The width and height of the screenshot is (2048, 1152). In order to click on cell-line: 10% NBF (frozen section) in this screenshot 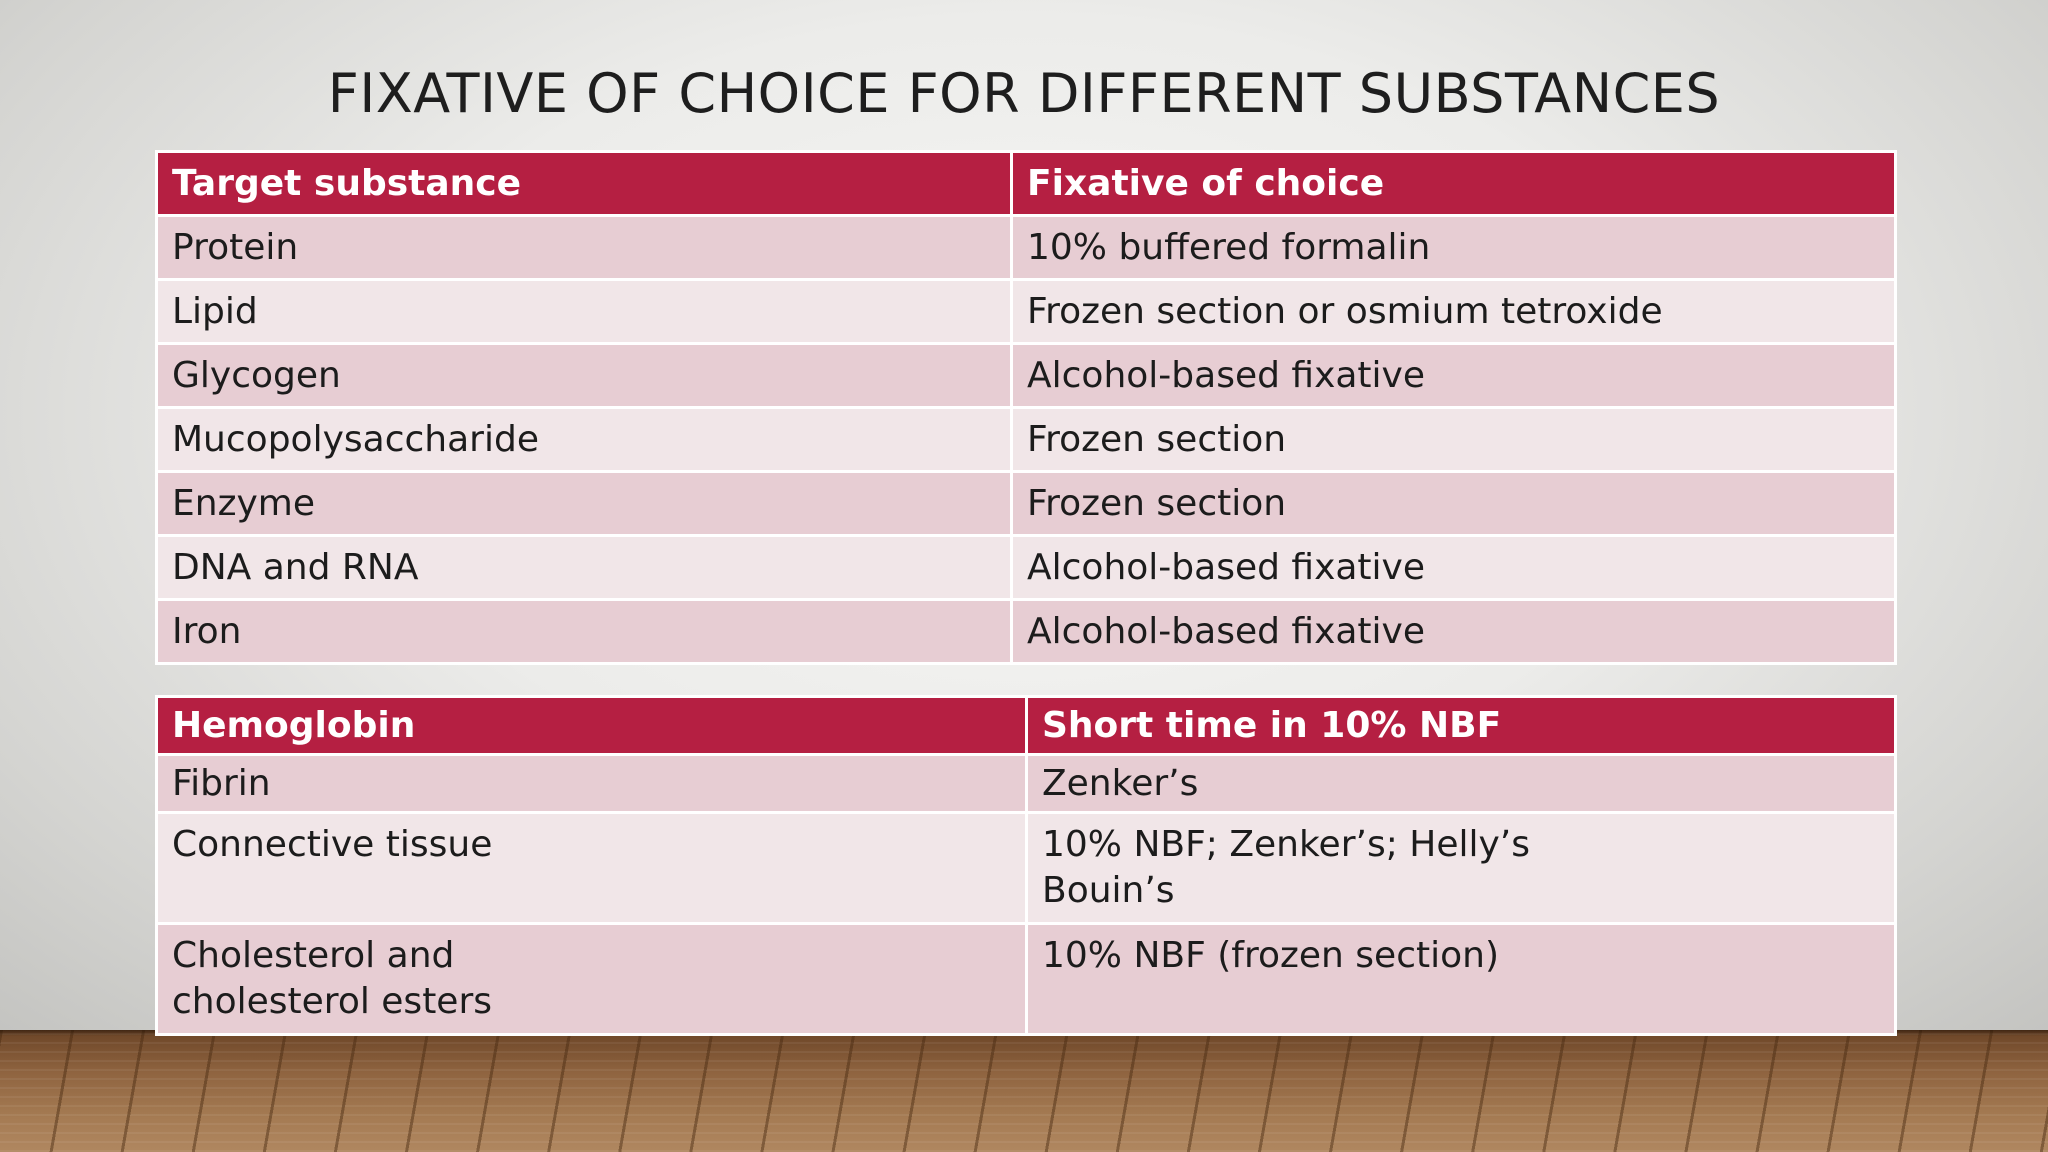, I will do `click(1270, 955)`.